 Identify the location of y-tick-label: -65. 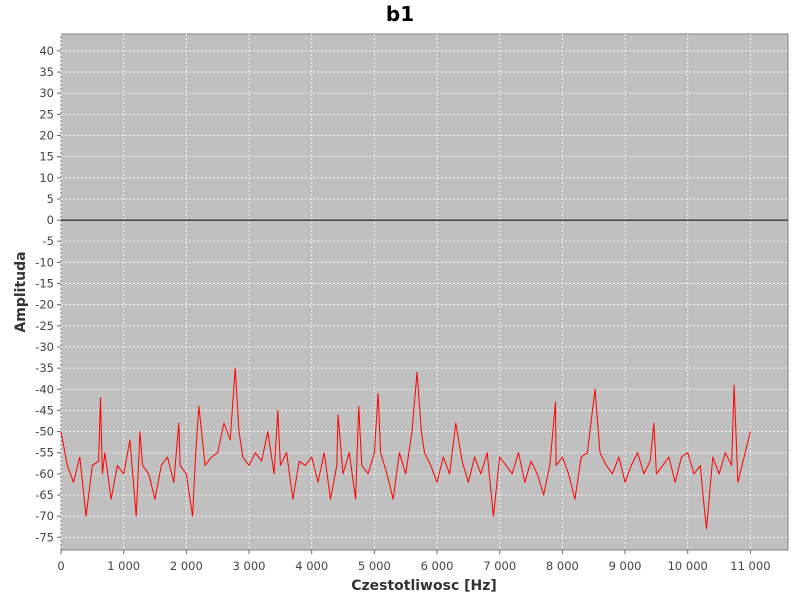
(44, 495).